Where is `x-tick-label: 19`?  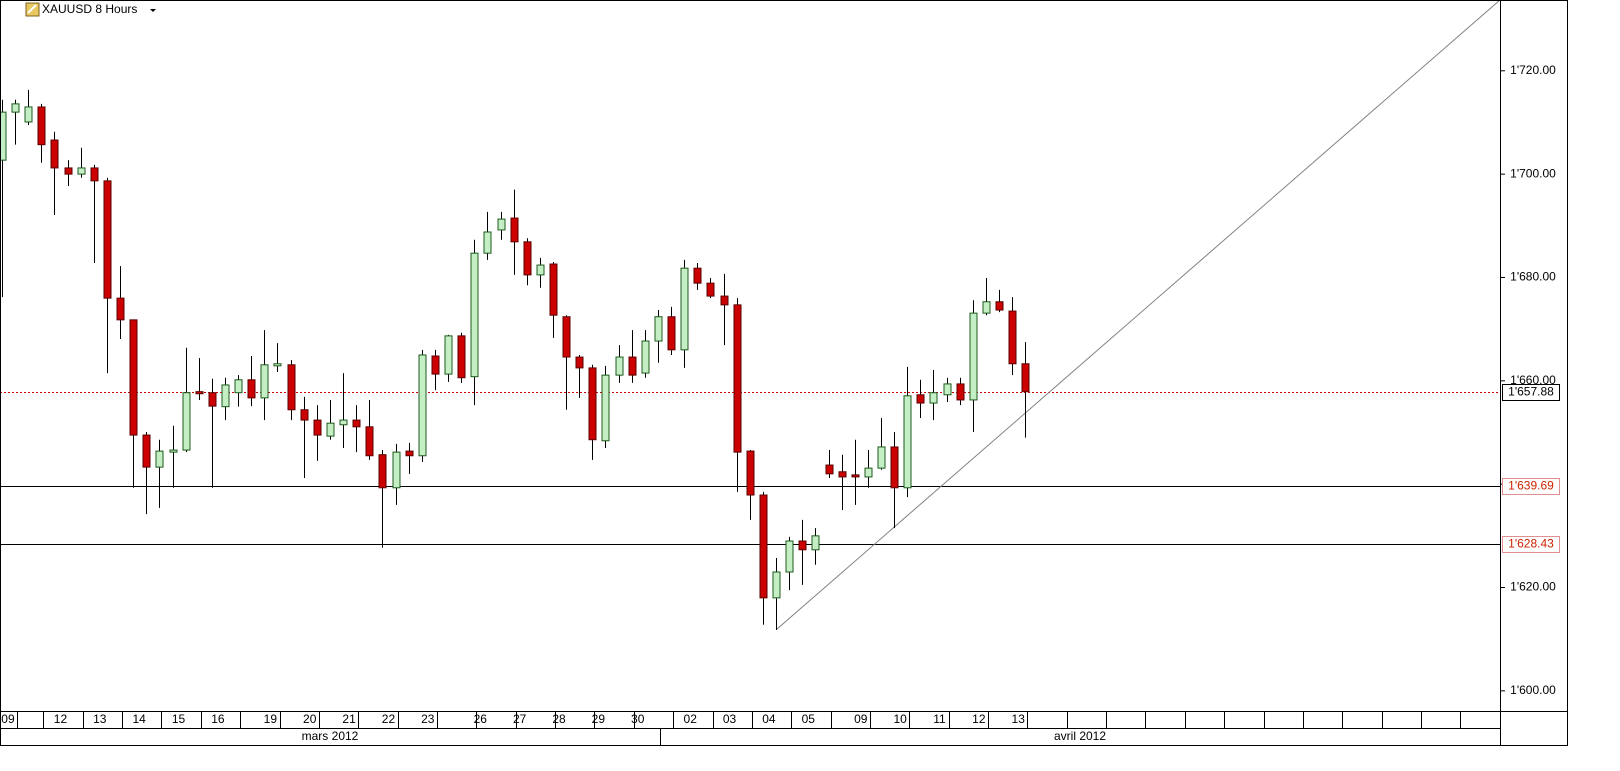 x-tick-label: 19 is located at coordinates (271, 719).